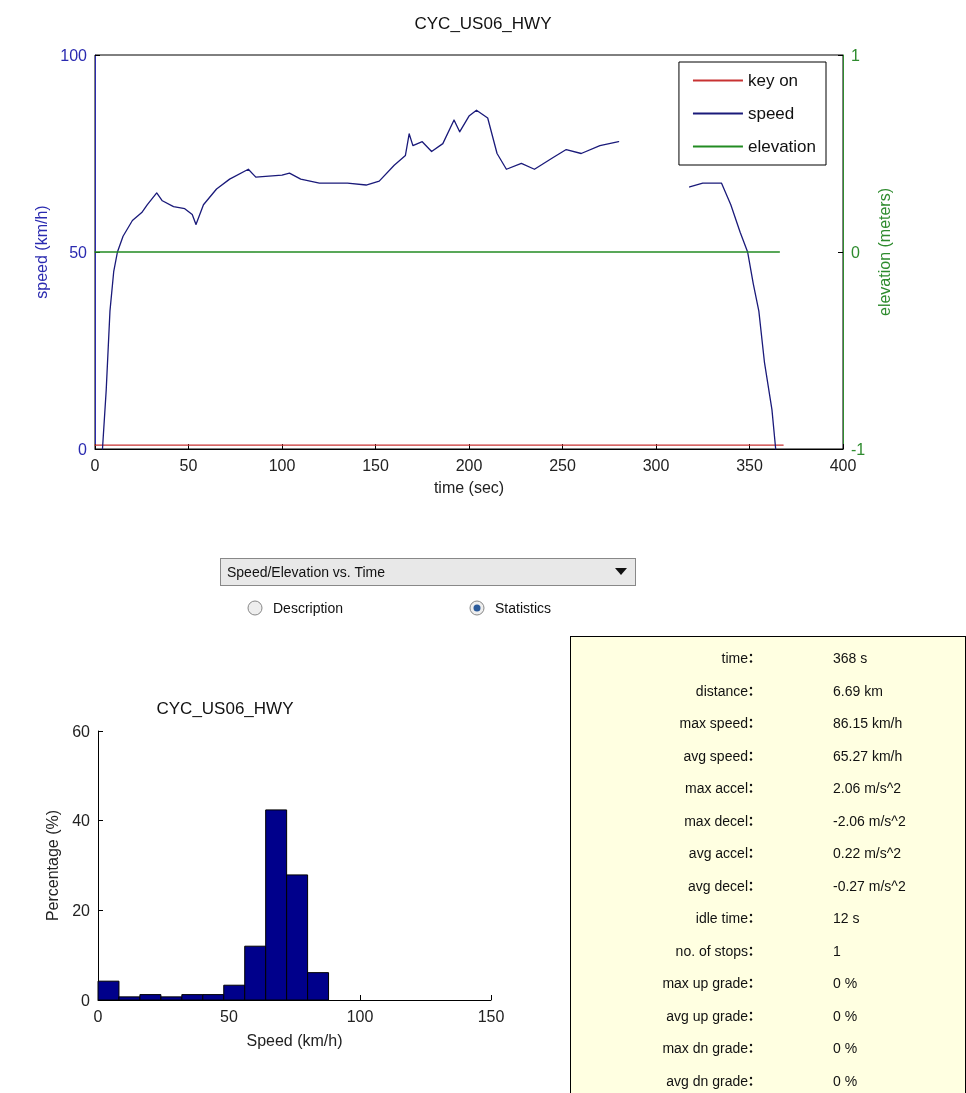 The image size is (966, 1093). Describe the element at coordinates (81, 731) in the screenshot. I see `y-tick-label: 60` at that location.